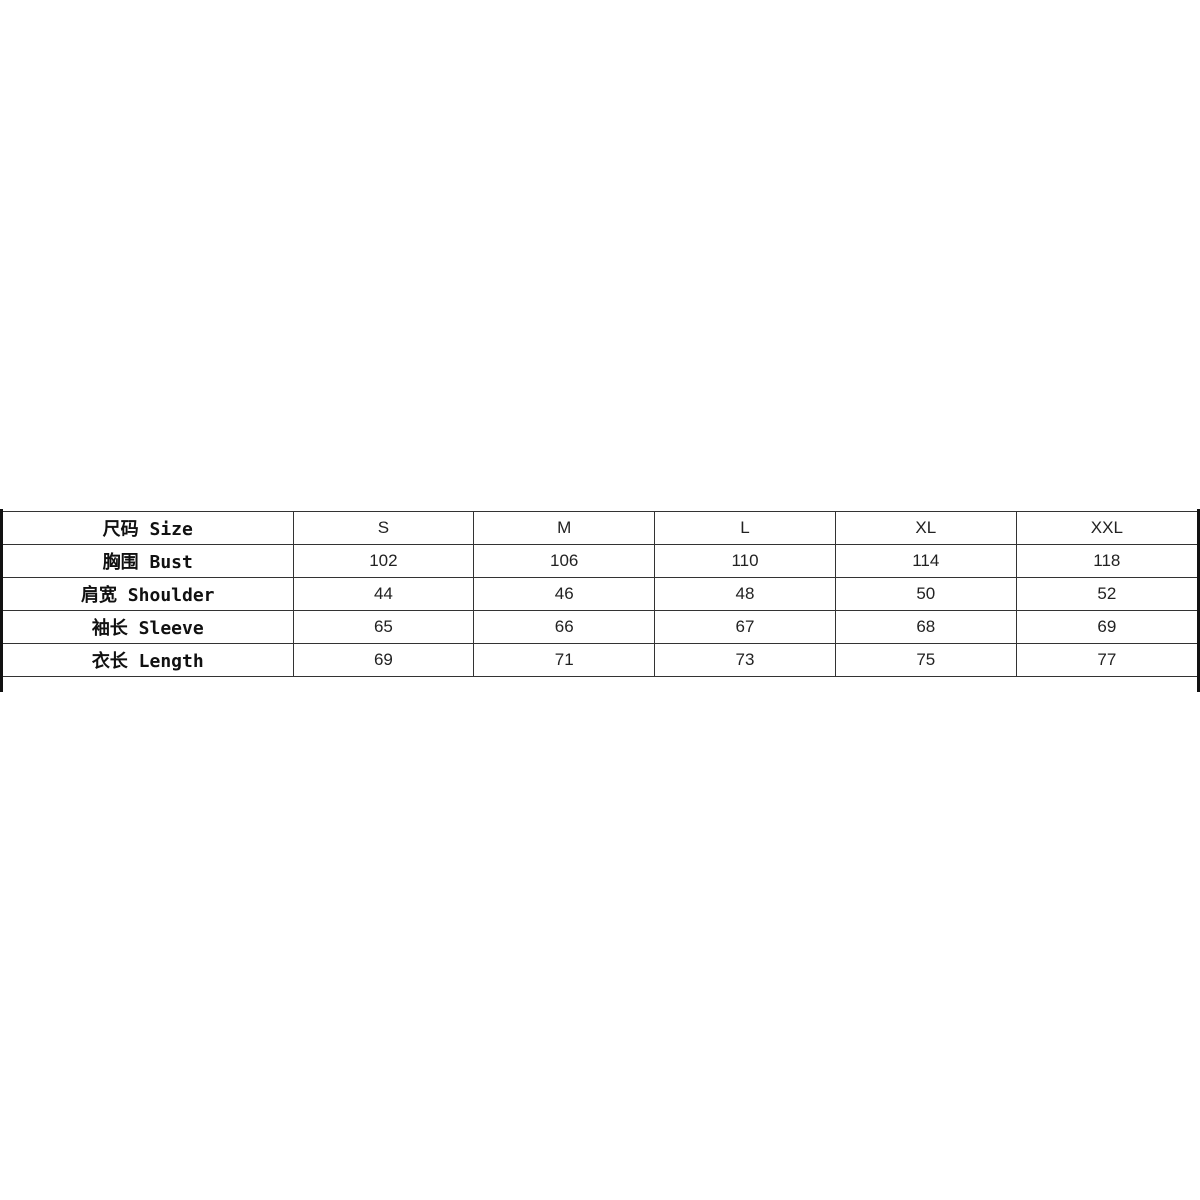 The height and width of the screenshot is (1200, 1200). What do you see at coordinates (383, 627) in the screenshot?
I see `cell: 65` at bounding box center [383, 627].